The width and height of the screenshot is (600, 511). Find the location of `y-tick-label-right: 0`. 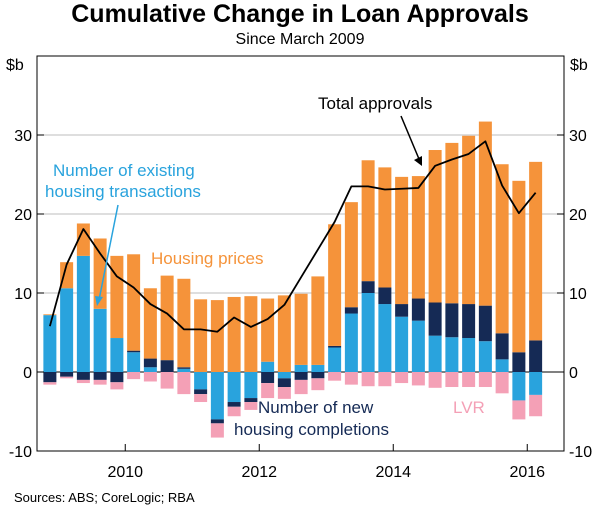

y-tick-label-right: 0 is located at coordinates (573, 373).